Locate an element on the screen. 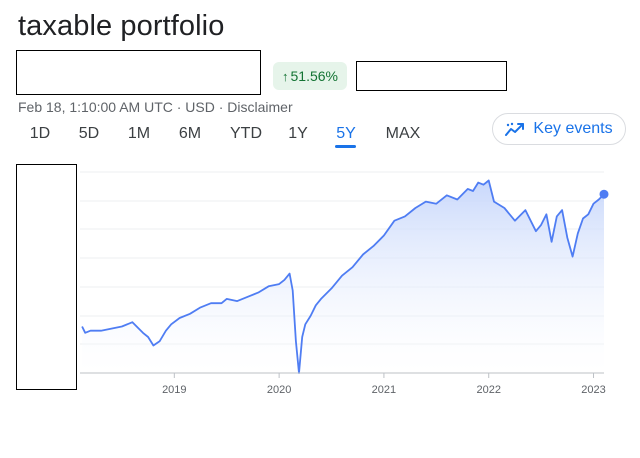  redacted-change-box is located at coordinates (431, 76).